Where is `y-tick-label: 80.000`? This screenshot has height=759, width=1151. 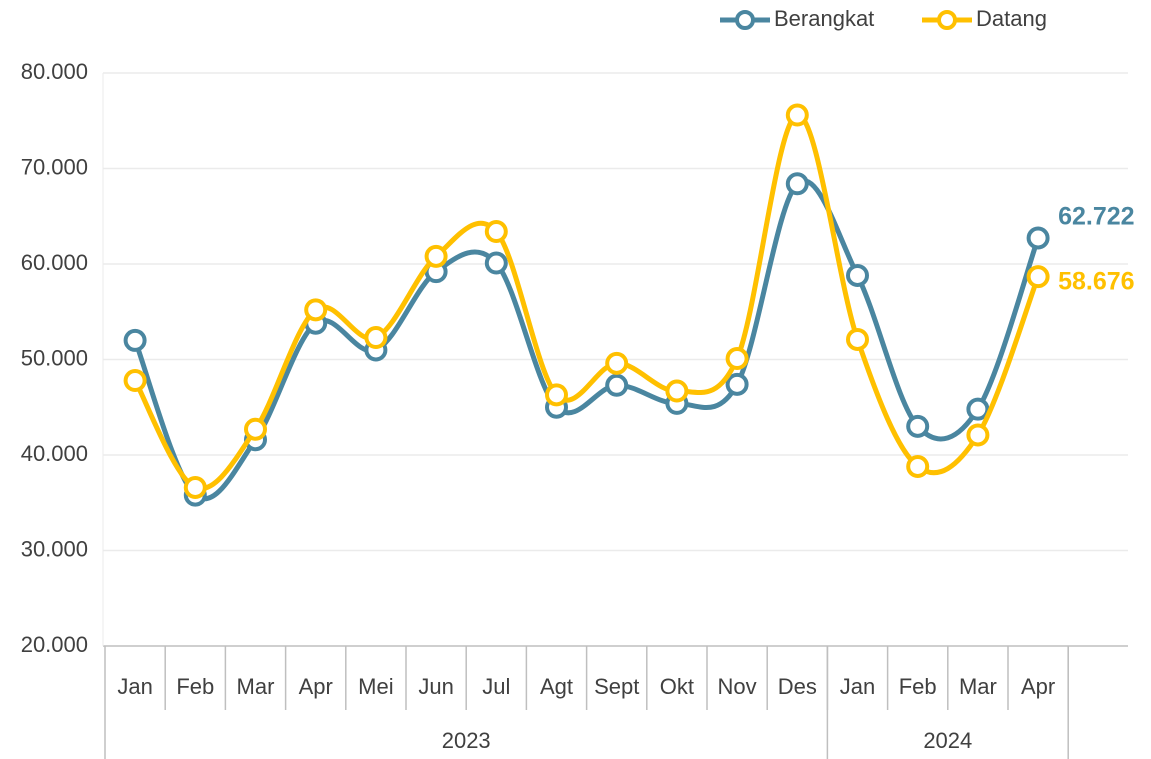 y-tick-label: 80.000 is located at coordinates (54, 71).